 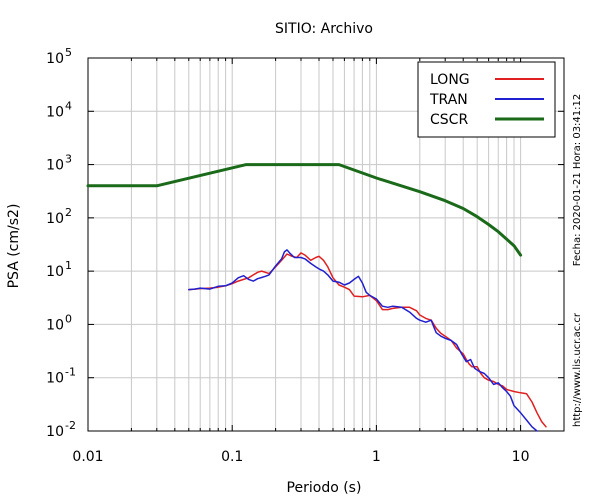 What do you see at coordinates (324, 488) in the screenshot?
I see `x-axis-label: Periodo (s)` at bounding box center [324, 488].